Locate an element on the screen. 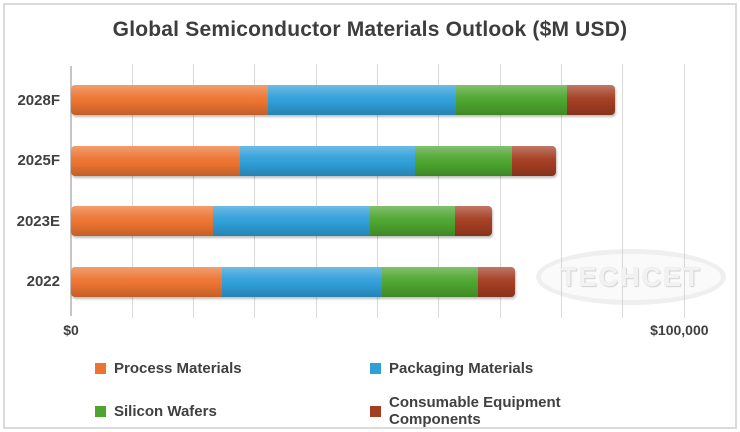 The height and width of the screenshot is (432, 740). y-axis-label: 2022 is located at coordinates (43, 282).